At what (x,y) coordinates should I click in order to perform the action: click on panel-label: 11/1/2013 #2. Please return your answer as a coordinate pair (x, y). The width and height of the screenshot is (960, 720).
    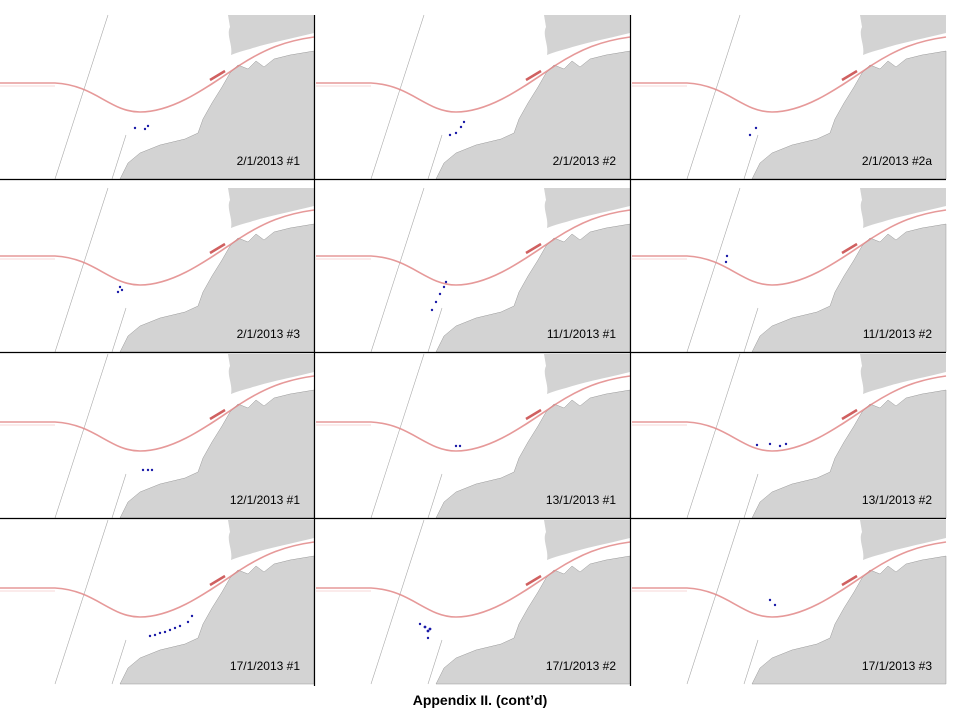
    Looking at the image, I should click on (898, 334).